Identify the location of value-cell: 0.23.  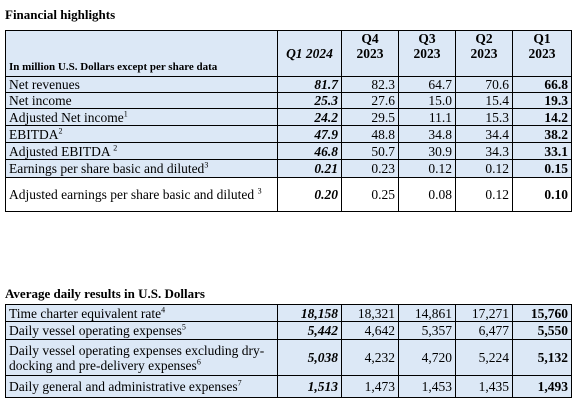
(370, 168).